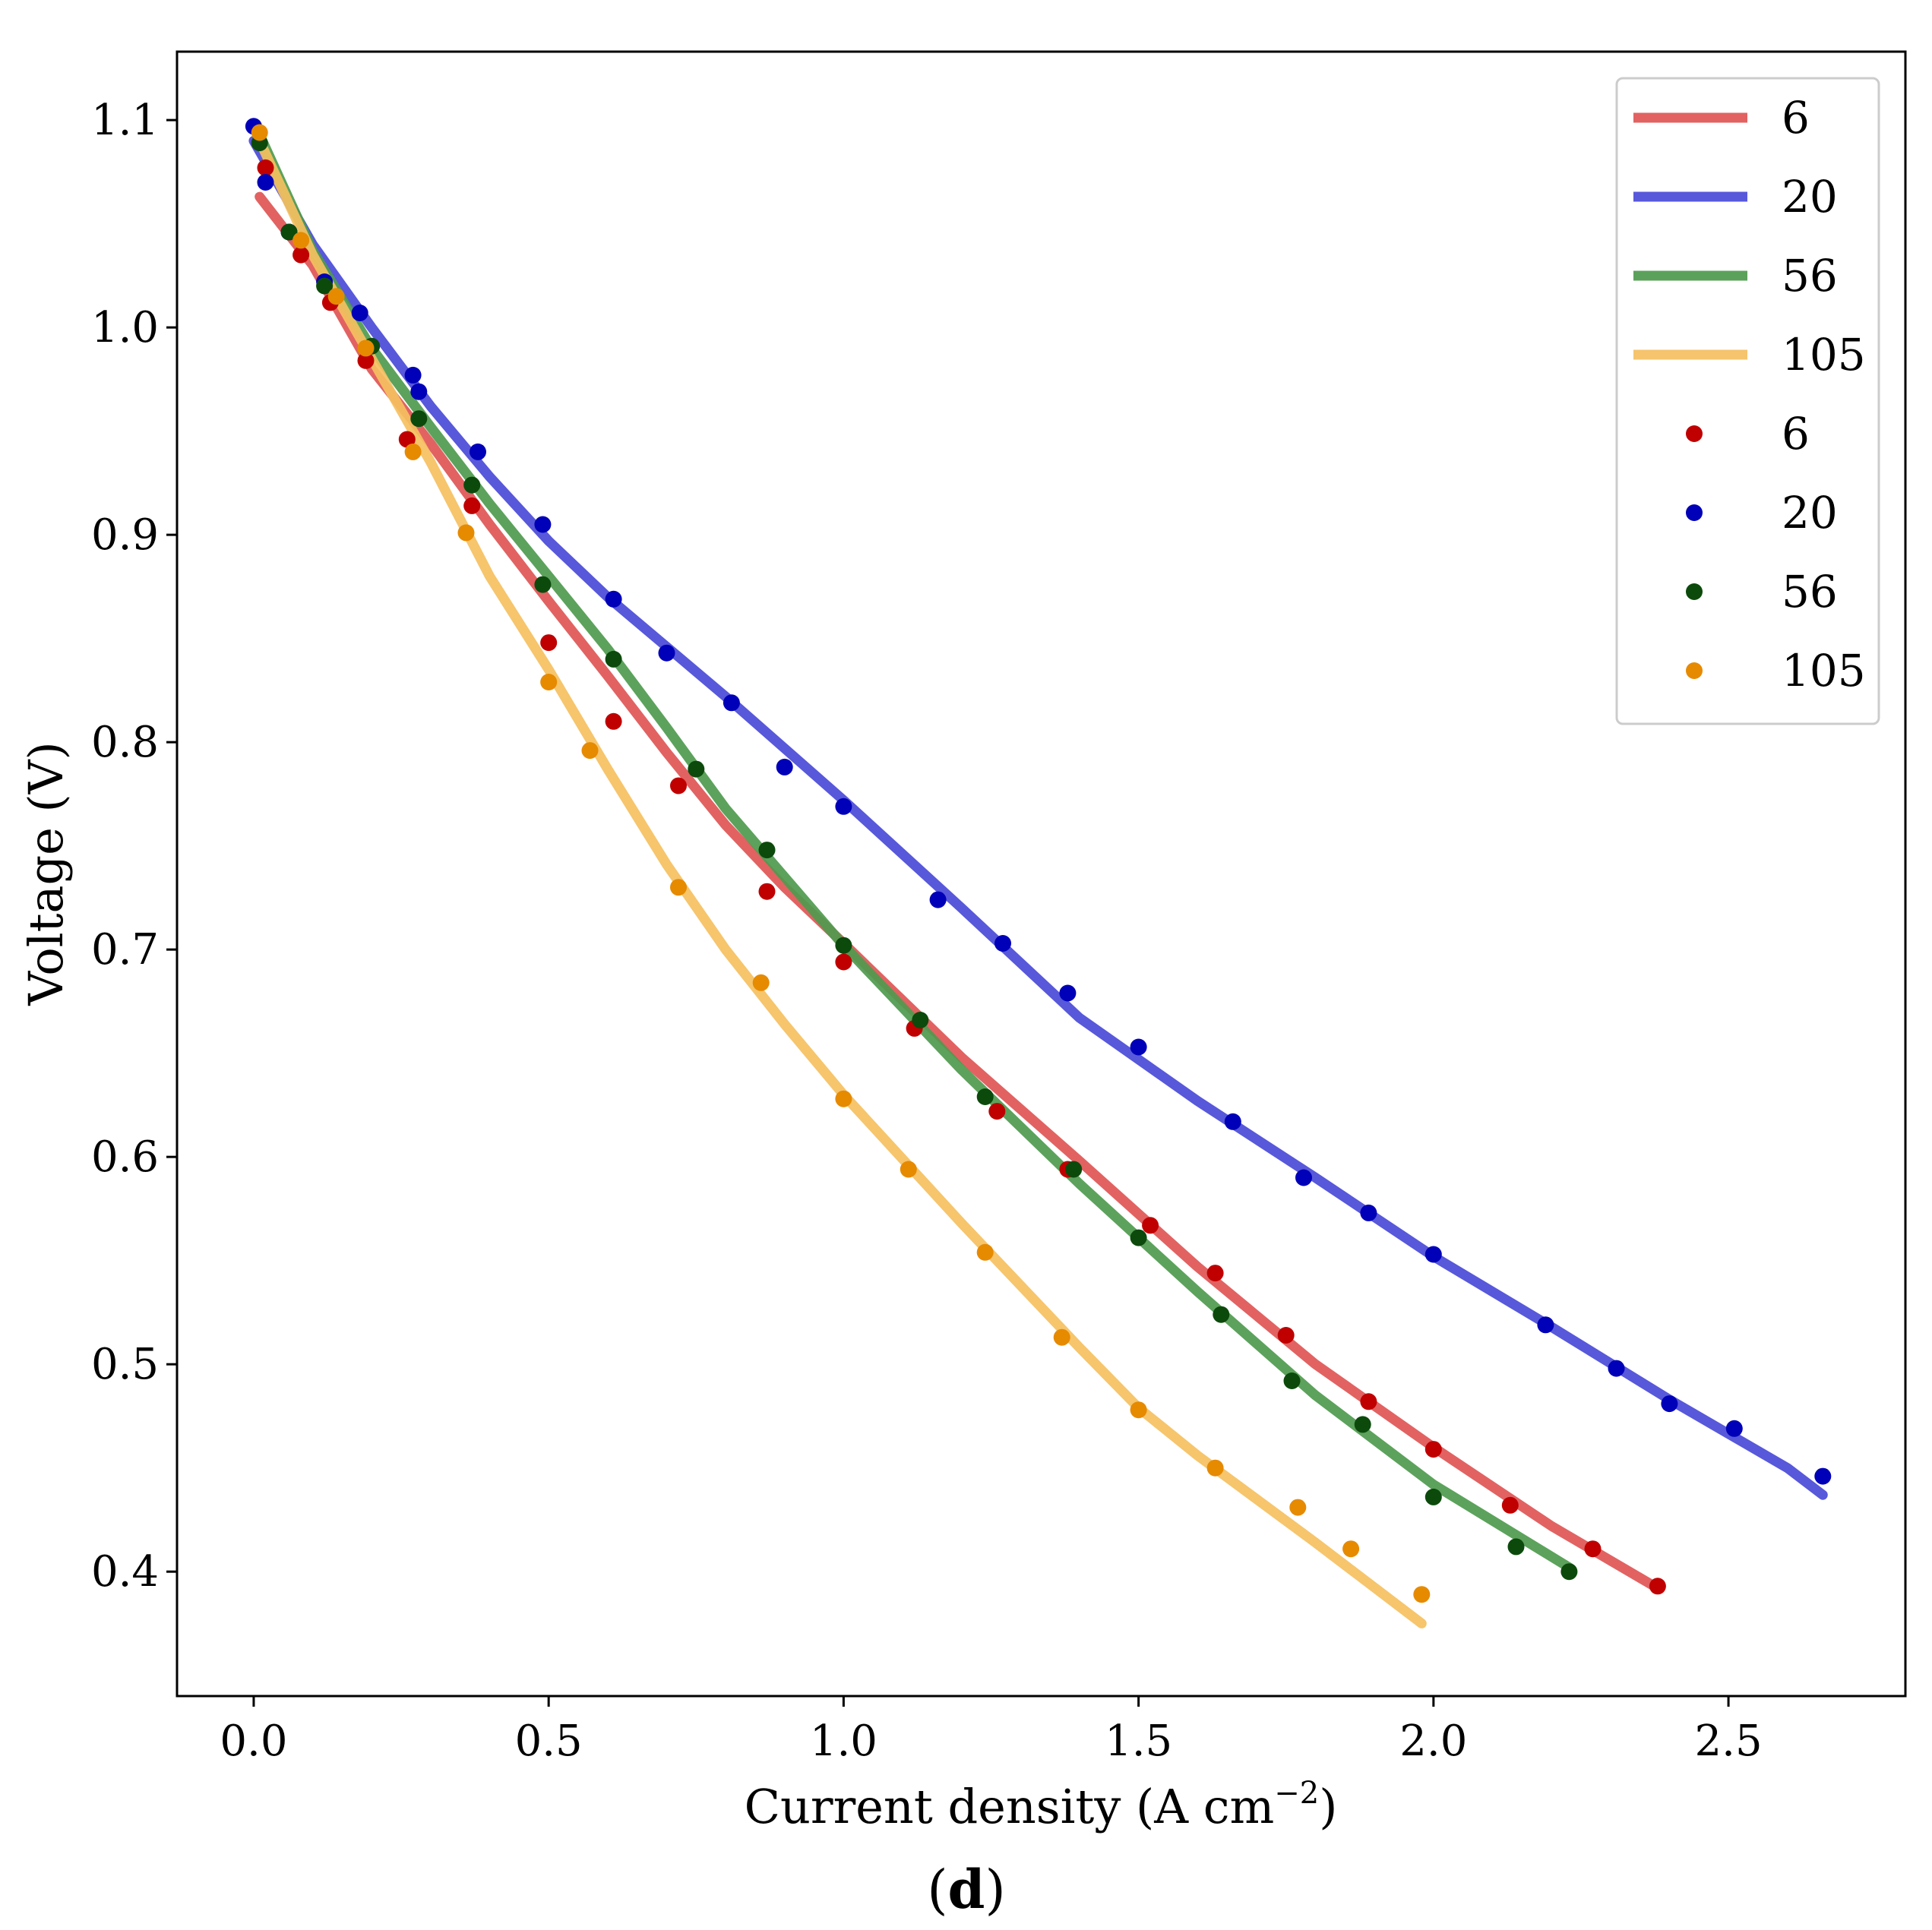 The height and width of the screenshot is (1930, 1932). What do you see at coordinates (549, 1741) in the screenshot?
I see `x-tick-label: 0.5` at bounding box center [549, 1741].